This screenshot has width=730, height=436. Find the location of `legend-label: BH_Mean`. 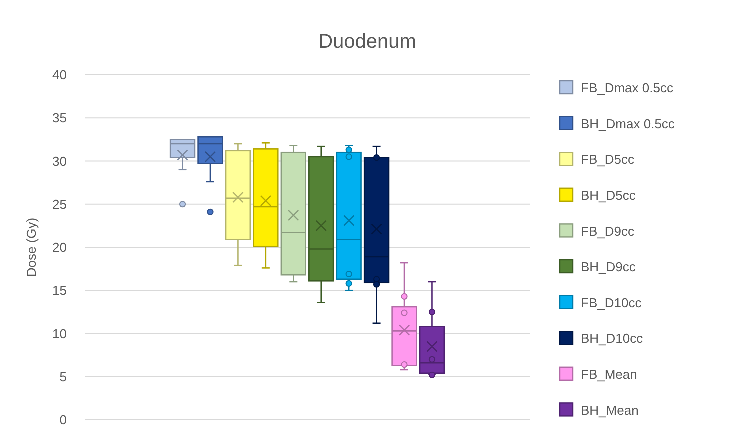

legend-label: BH_Mean is located at coordinates (610, 410).